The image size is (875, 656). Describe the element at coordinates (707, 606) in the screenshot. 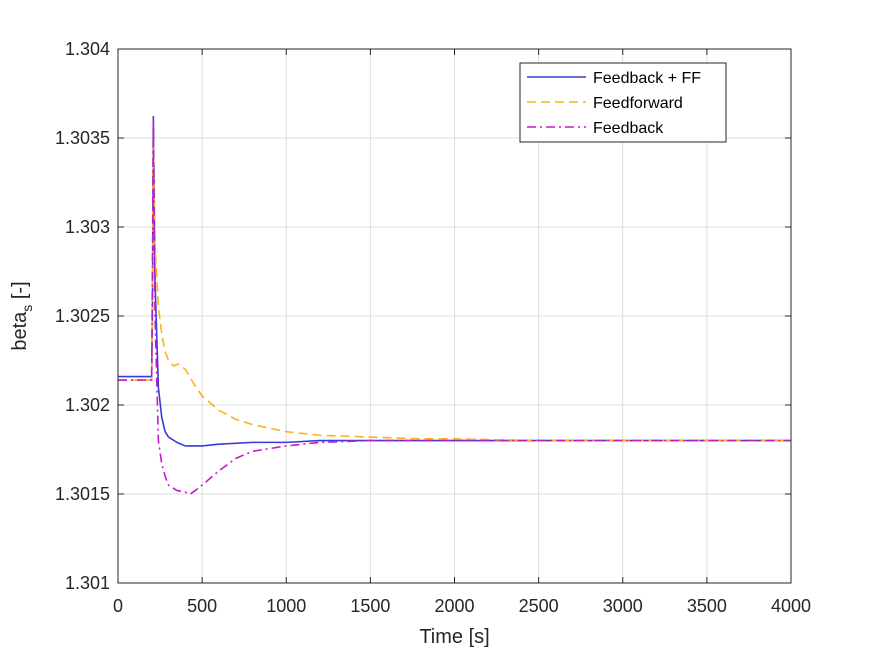

I see `x-tick-label: 3500` at that location.